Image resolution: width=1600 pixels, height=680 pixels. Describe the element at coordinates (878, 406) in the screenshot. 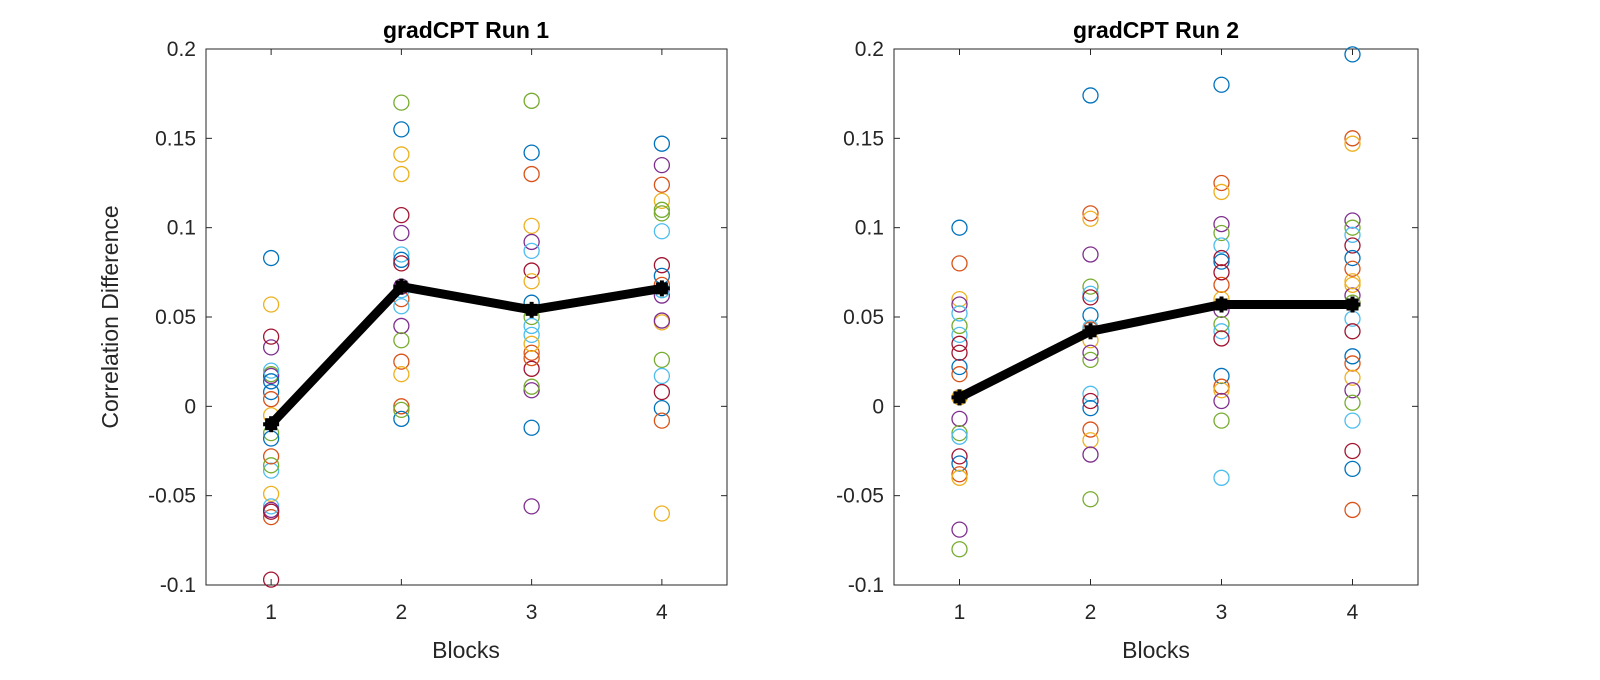

I see `y-tick-label: 0` at that location.